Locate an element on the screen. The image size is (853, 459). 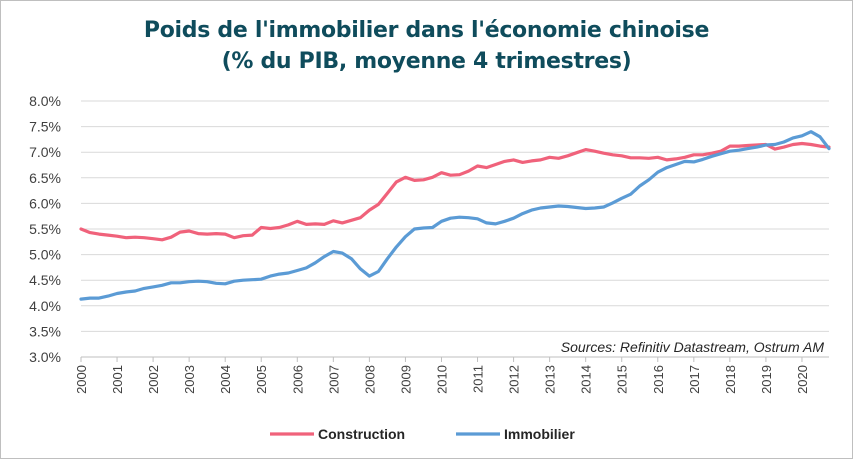
x-tick-label: 2006 is located at coordinates (297, 379).